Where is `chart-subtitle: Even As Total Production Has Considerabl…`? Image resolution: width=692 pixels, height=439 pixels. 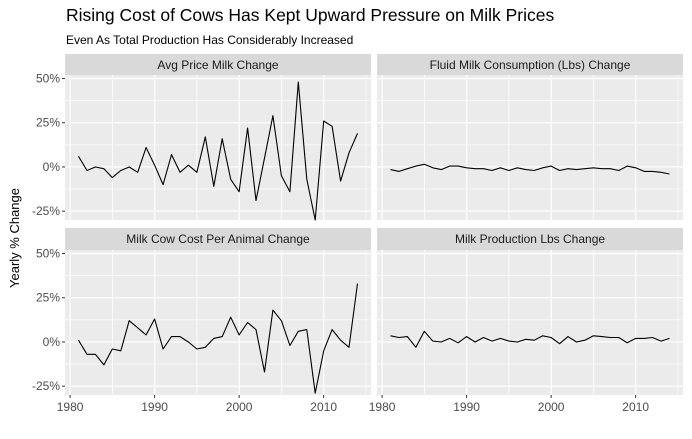
chart-subtitle: Even As Total Production Has Considerabl… is located at coordinates (210, 40).